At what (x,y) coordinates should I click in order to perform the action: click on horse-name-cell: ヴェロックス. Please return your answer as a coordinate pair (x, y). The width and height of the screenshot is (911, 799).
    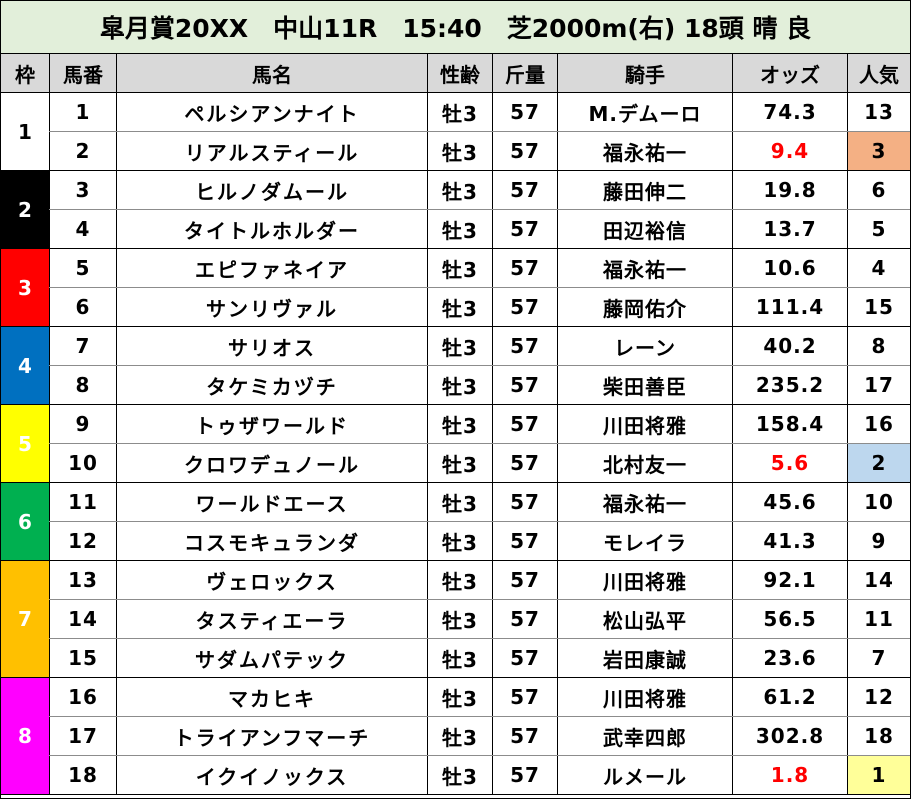
    Looking at the image, I should click on (271, 580).